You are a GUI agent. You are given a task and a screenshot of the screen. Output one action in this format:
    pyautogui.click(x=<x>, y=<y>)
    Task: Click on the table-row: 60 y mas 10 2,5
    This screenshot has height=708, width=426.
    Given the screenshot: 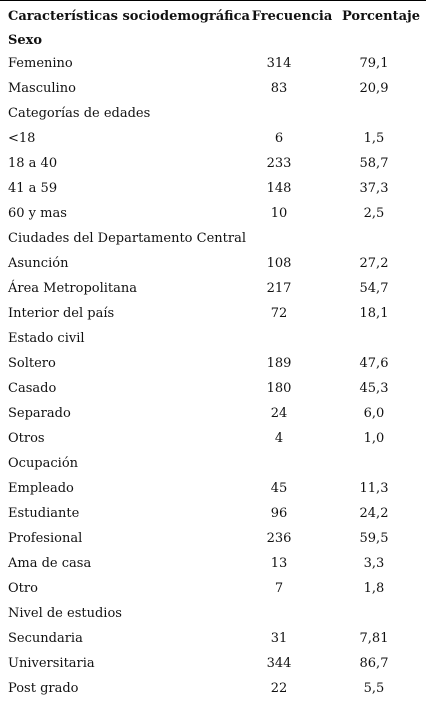 What is the action you would take?
    pyautogui.click(x=213, y=213)
    